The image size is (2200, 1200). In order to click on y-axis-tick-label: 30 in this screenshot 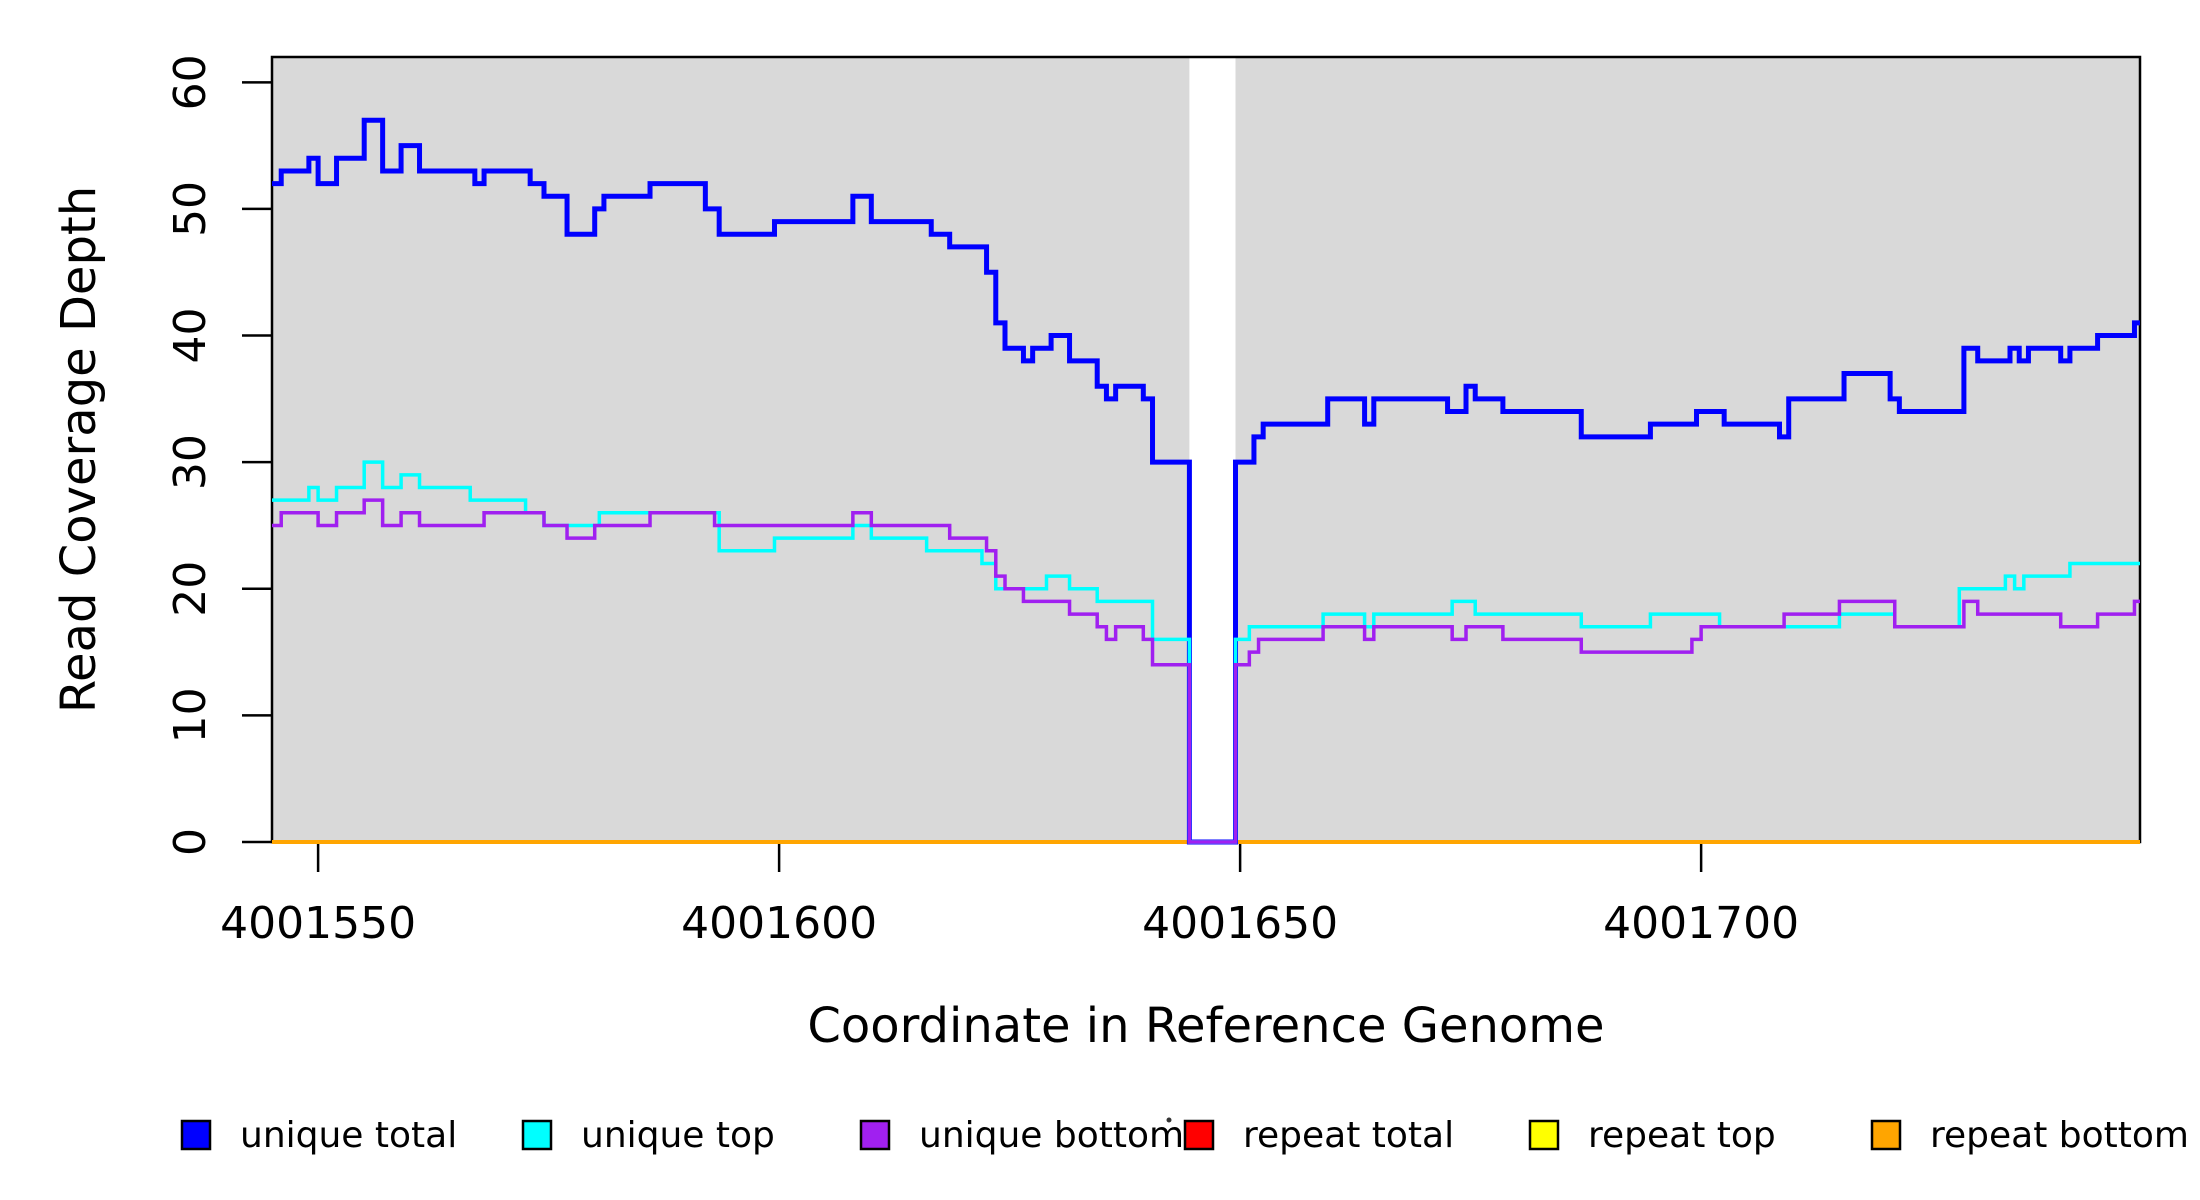, I will do `click(190, 462)`.